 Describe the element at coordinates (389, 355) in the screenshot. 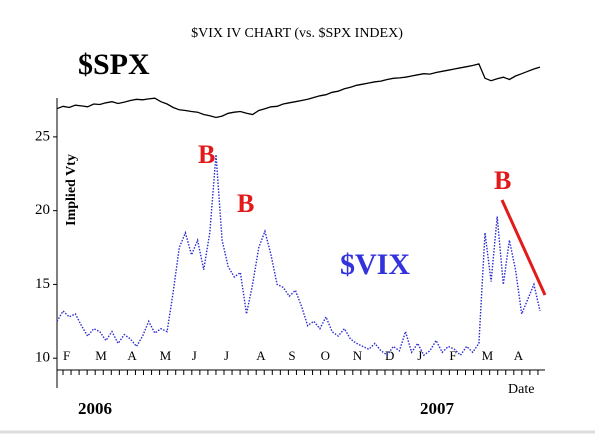

I see `x-tick-label: D` at that location.